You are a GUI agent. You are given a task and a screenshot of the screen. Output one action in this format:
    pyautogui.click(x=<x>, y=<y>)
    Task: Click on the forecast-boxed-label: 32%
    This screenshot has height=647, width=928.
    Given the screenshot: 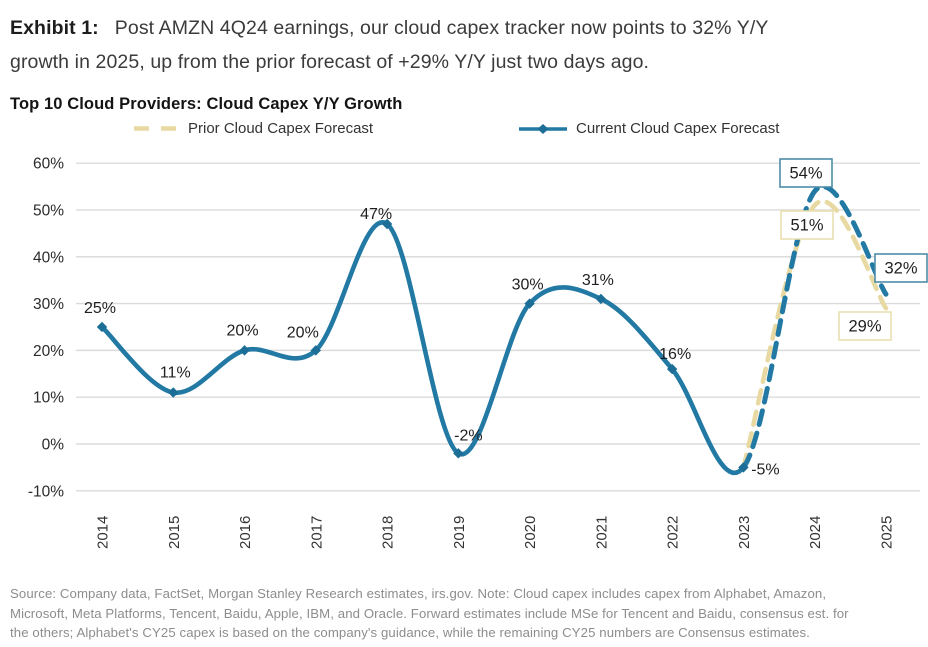 What is the action you would take?
    pyautogui.click(x=900, y=269)
    